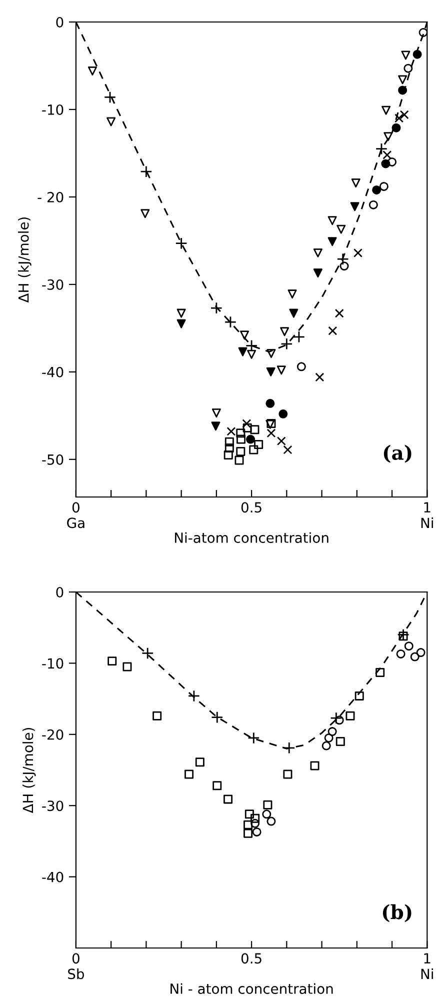 This screenshot has height=1000, width=439. Describe the element at coordinates (251, 537) in the screenshot. I see `x-axis-title: Ni-atom concentration` at that location.